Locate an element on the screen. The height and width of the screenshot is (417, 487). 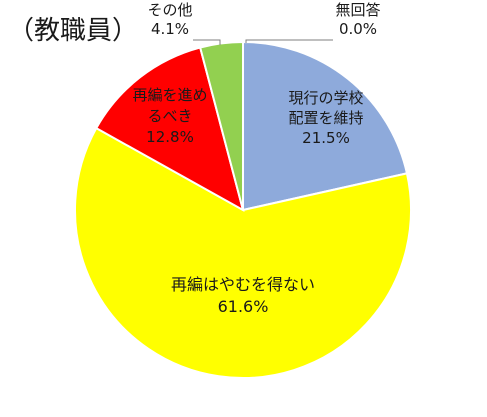
slice-4-label: その他 4.1% is located at coordinates (169, 19).